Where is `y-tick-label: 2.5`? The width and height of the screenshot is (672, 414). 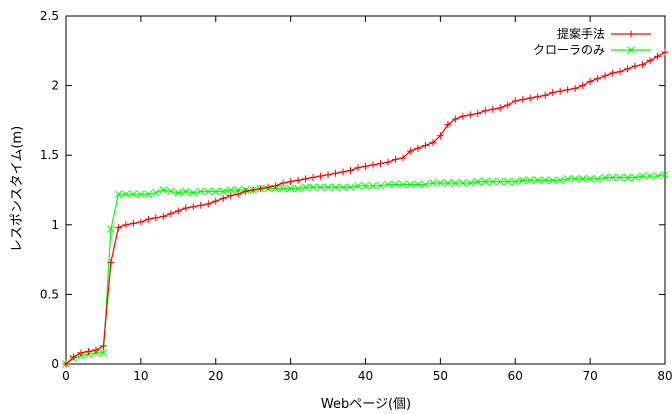
y-tick-label: 2.5 is located at coordinates (49, 16).